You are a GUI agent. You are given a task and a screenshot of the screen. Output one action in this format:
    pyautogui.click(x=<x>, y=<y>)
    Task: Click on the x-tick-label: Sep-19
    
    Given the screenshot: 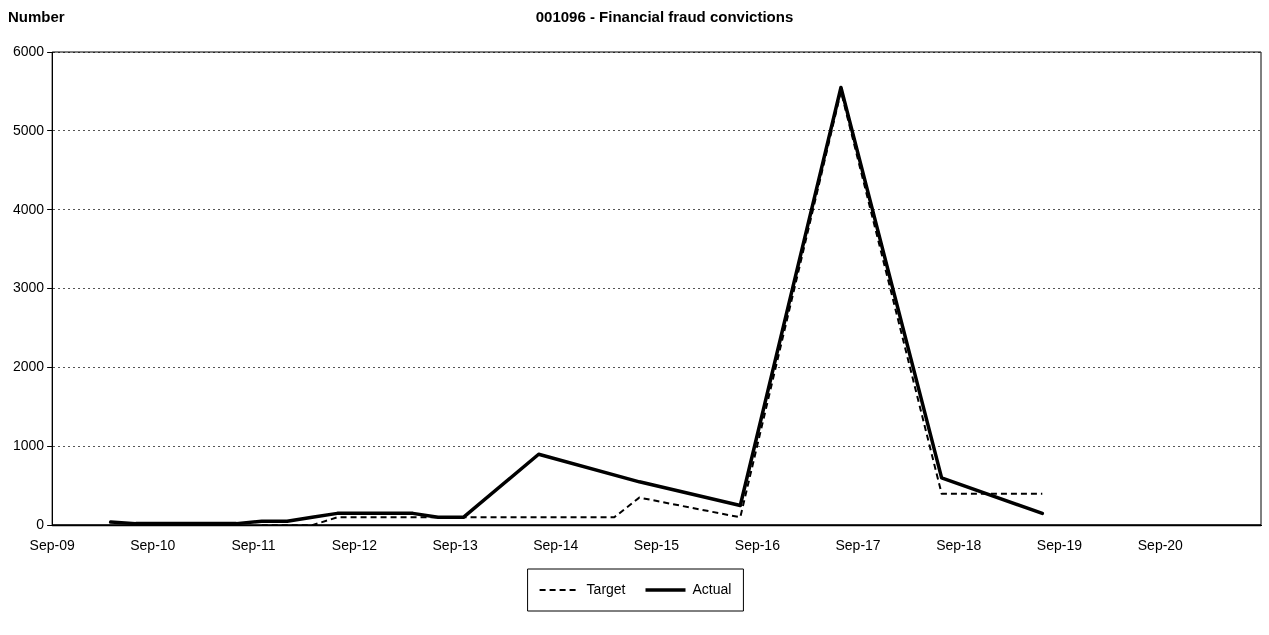 What is the action you would take?
    pyautogui.click(x=1059, y=545)
    